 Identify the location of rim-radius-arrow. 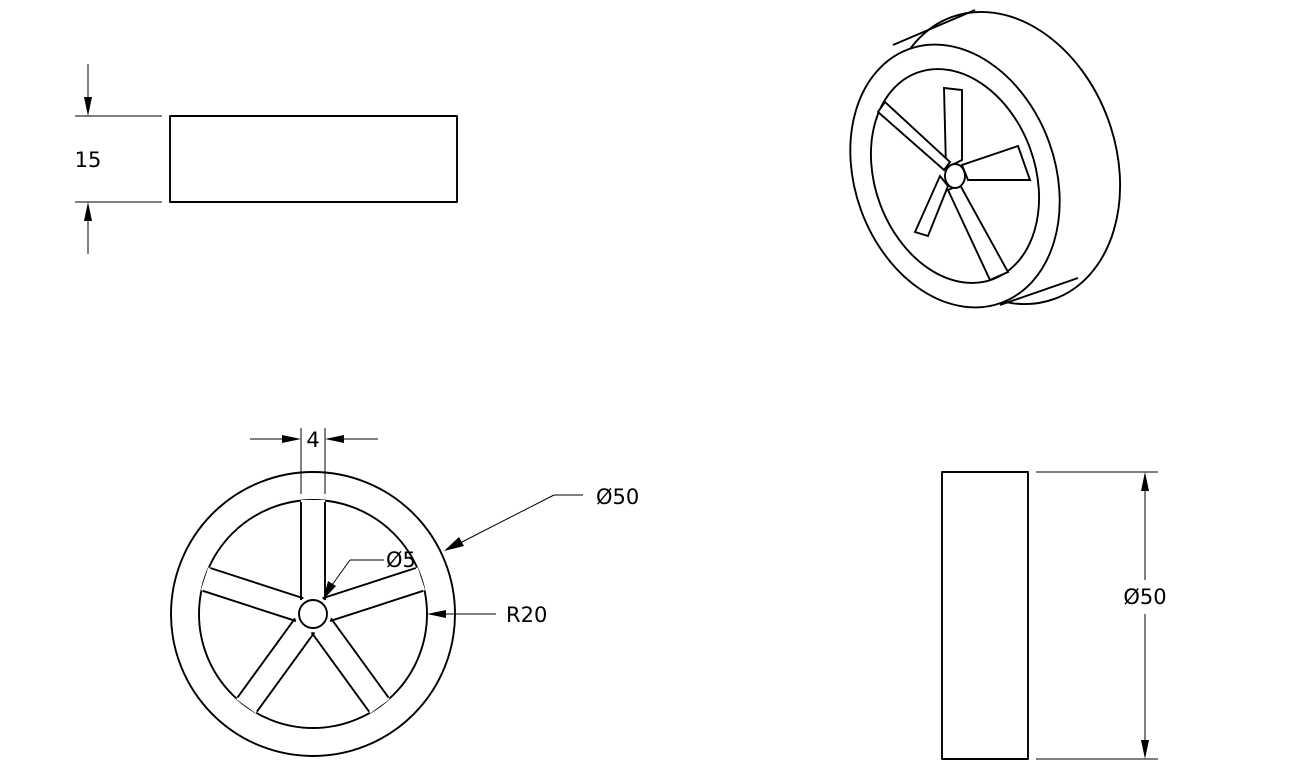
(436, 614).